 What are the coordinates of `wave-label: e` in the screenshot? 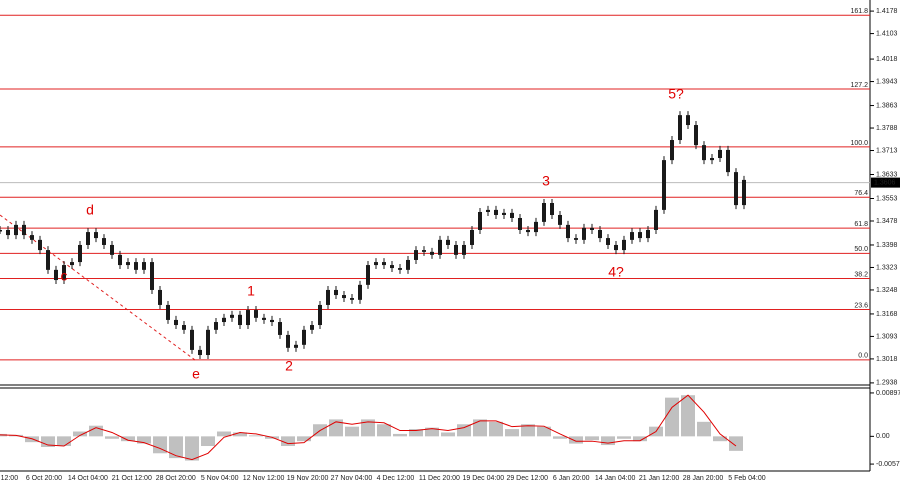 It's located at (196, 374).